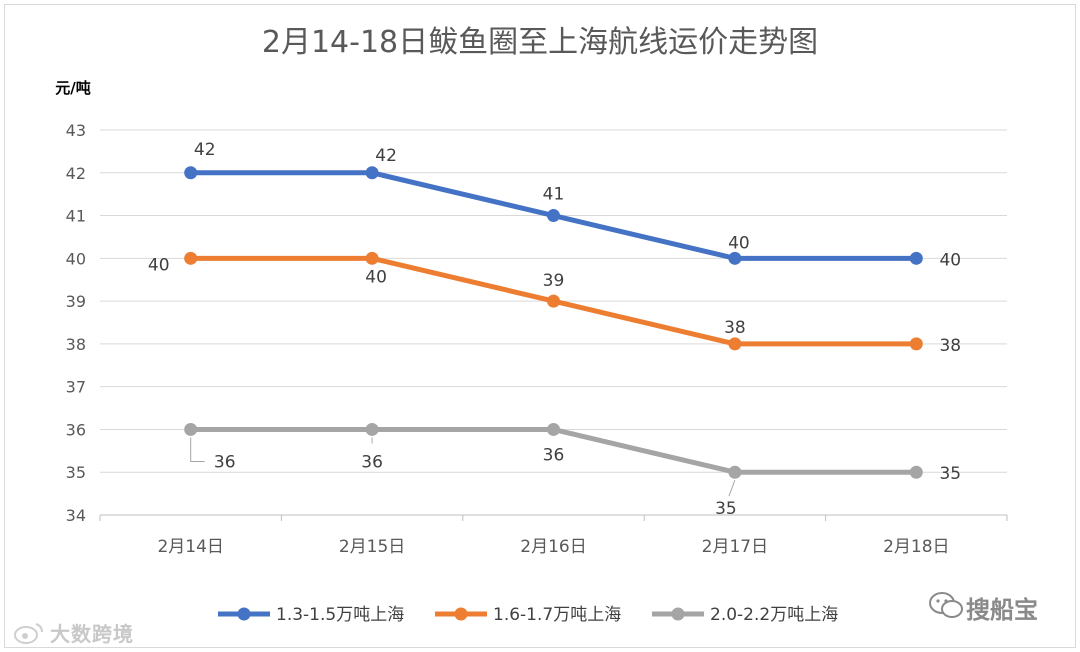  Describe the element at coordinates (76, 258) in the screenshot. I see `y-tick-label: 40` at that location.